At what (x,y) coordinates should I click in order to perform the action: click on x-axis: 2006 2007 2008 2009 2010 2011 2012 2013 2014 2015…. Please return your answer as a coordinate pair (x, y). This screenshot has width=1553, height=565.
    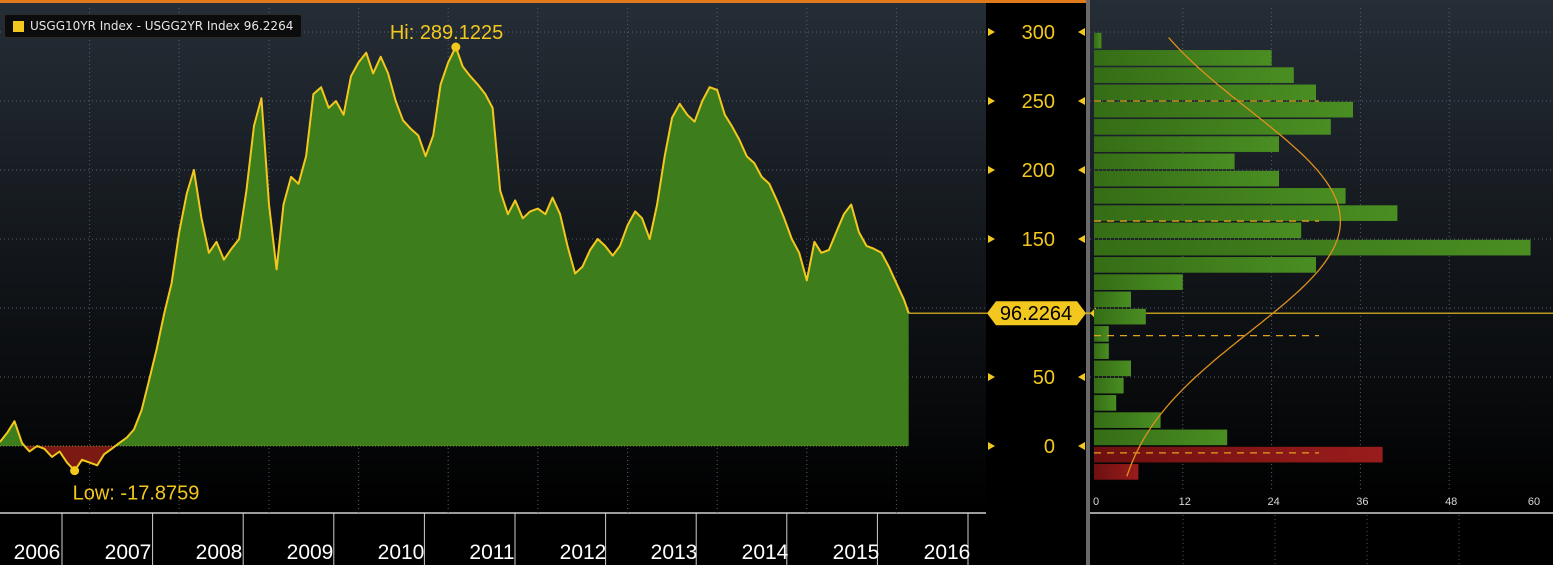
    Looking at the image, I should click on (492, 539).